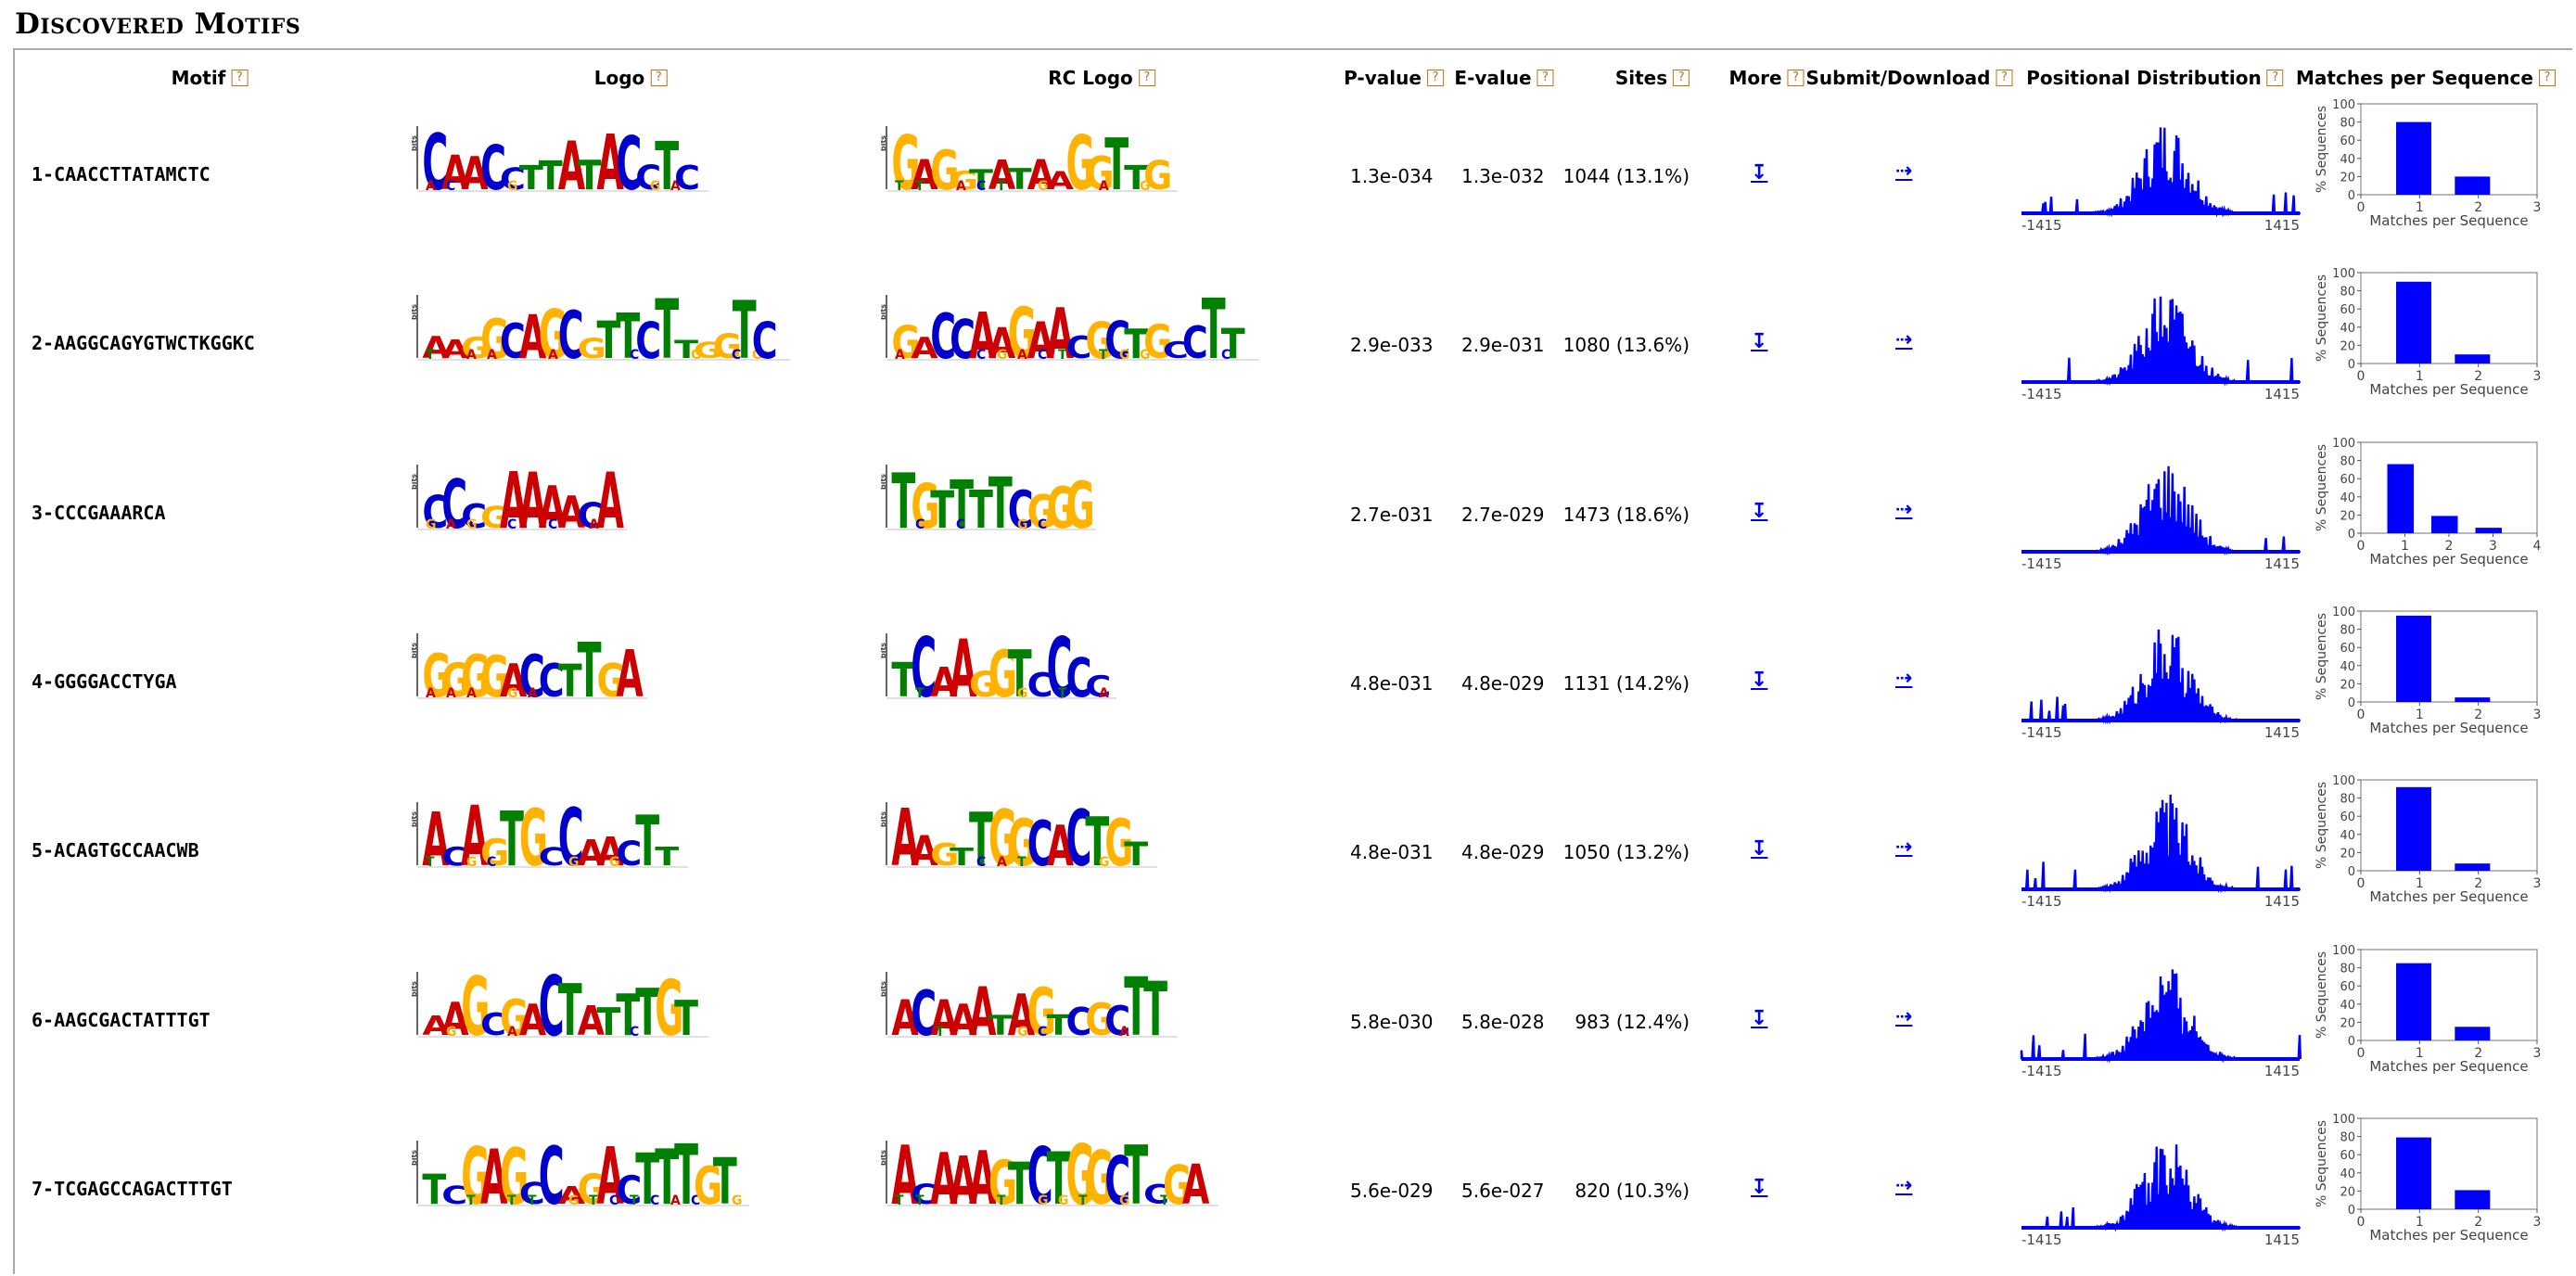 The image size is (2576, 1276). Describe the element at coordinates (2347, 1156) in the screenshot. I see `matches-ytick-label: 60` at that location.